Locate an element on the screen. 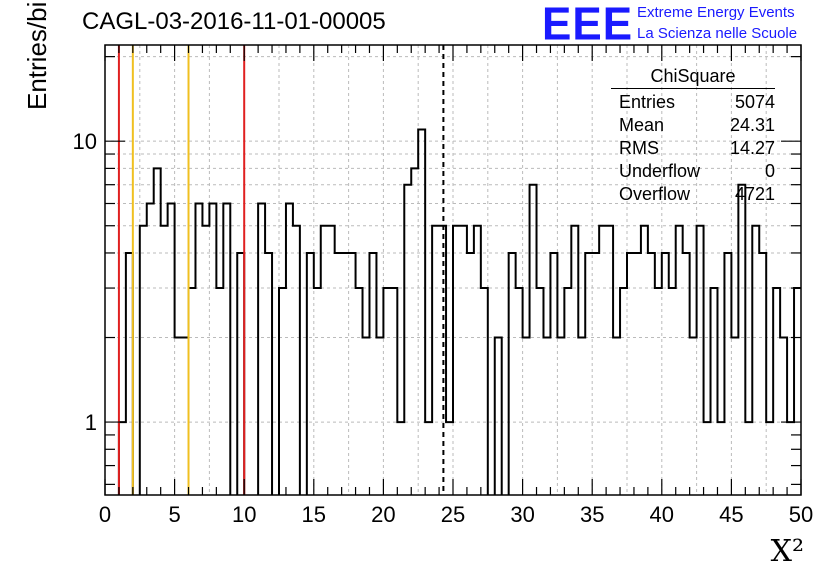 Image resolution: width=836 pixels, height=572 pixels. stat-label: Overflow is located at coordinates (655, 194).